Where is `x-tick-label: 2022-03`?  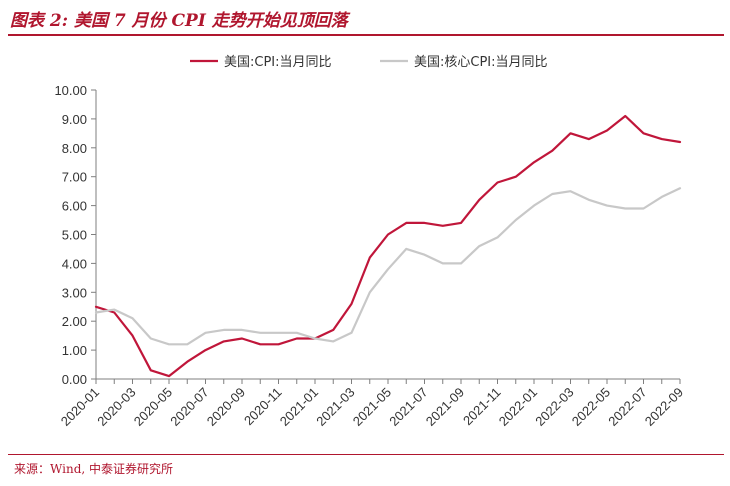
x-tick-label: 2022-03 is located at coordinates (554, 407).